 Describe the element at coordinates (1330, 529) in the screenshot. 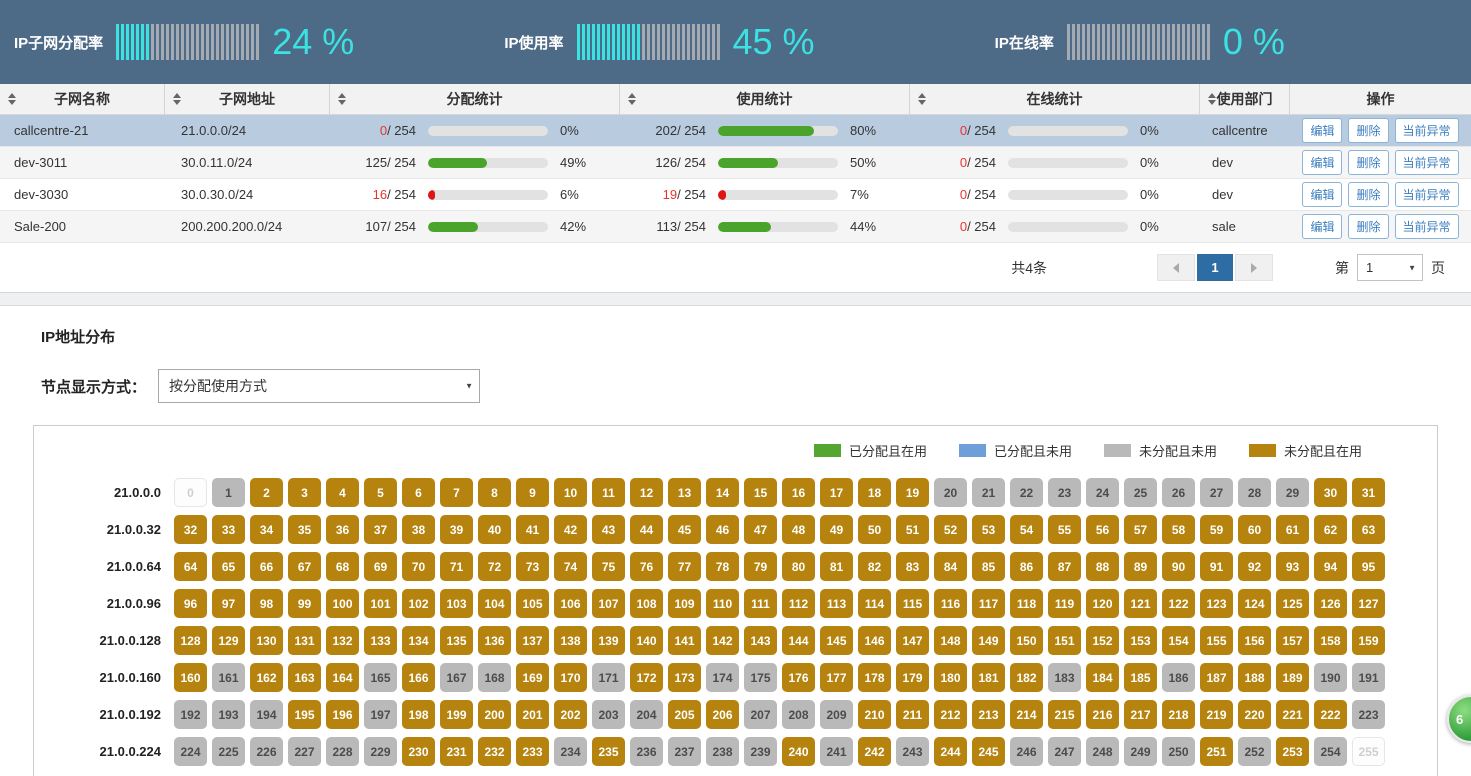

I see `ip-cell-62: 62` at that location.